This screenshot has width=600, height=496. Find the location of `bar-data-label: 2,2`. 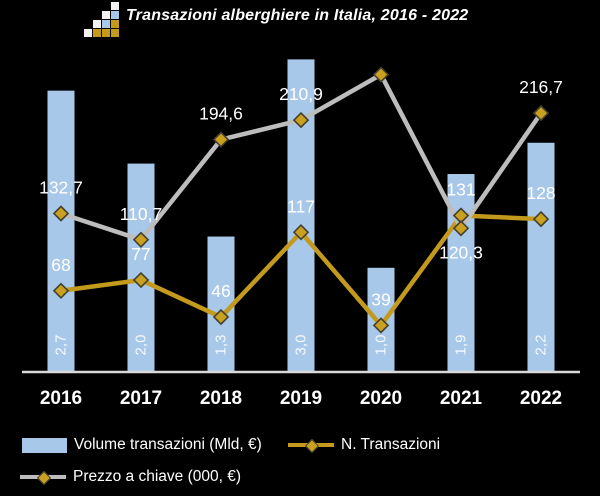

bar-data-label: 2,2 is located at coordinates (541, 345).